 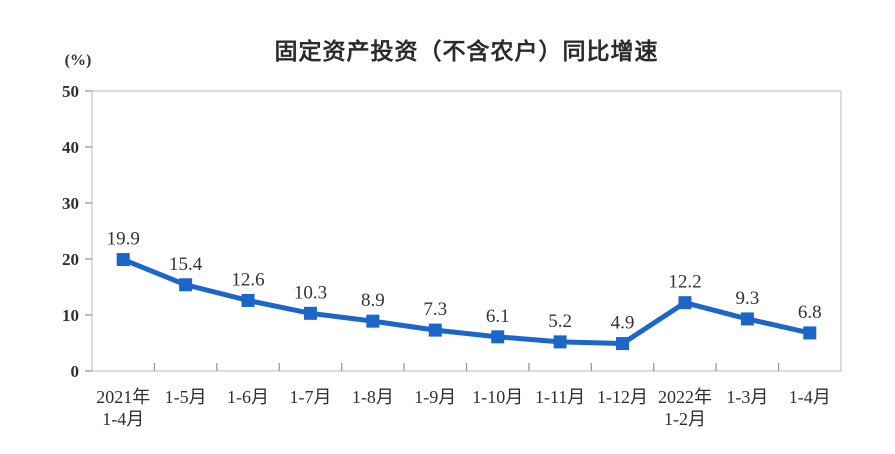 I want to click on chart-title: 固定资产投资（不含农户）同比增速, so click(x=466, y=51).